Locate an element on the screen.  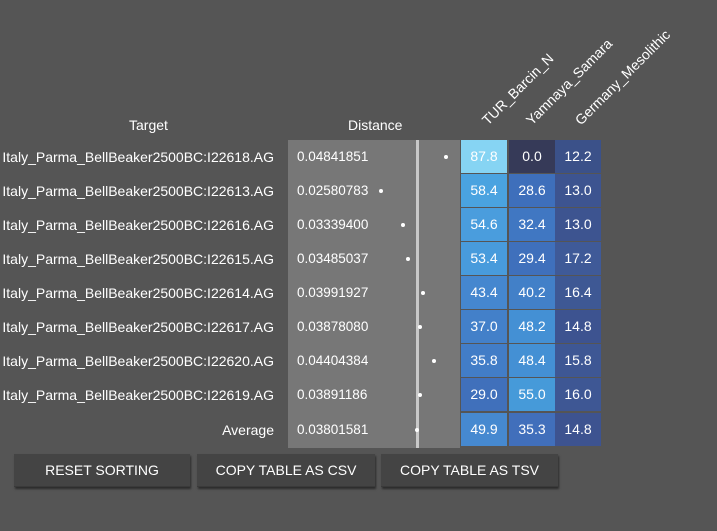
copy-csv-button: COPY TABLE AS CSV is located at coordinates (286, 470).